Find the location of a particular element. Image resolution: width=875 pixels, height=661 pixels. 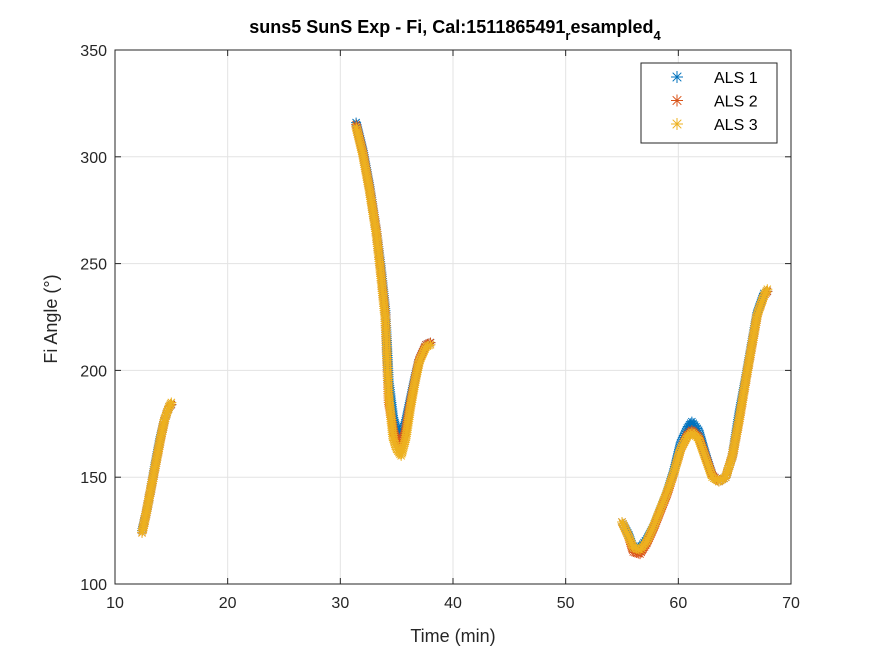

title-main: suns5 SunS Exp - Fi, Cal:1511865491 is located at coordinates (407, 27).